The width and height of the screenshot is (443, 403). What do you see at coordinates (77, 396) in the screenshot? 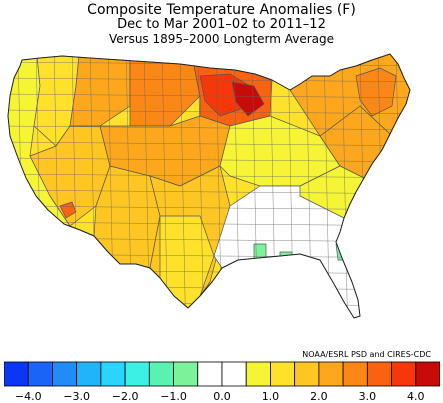
I see `legend-tick-label: −3.0` at bounding box center [77, 396].